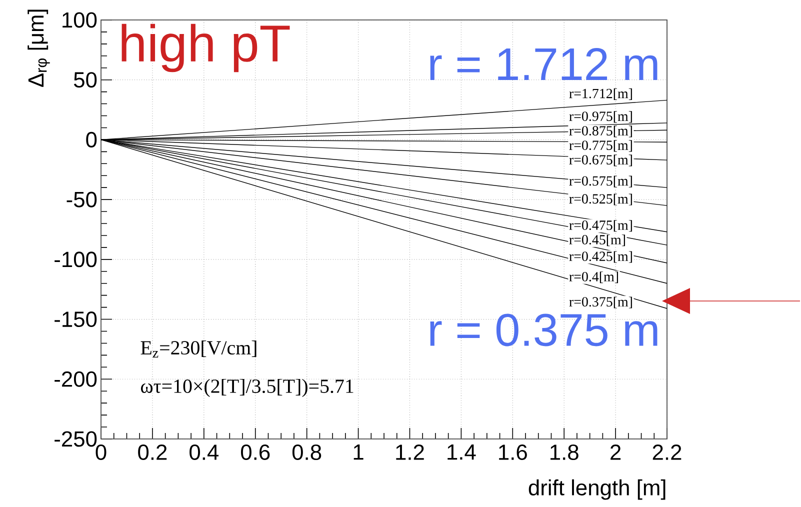  I want to click on annotation: high pT, so click(206, 48).